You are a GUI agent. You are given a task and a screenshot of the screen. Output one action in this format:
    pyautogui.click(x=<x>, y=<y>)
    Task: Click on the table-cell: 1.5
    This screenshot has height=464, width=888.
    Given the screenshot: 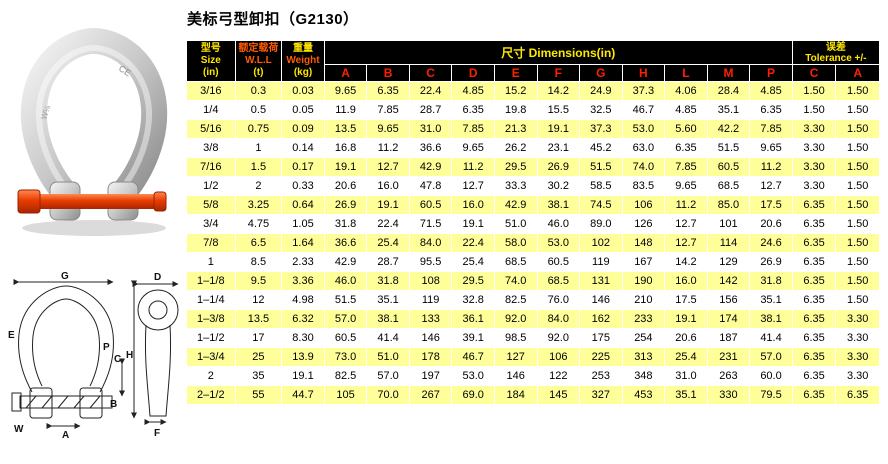 What is the action you would take?
    pyautogui.click(x=258, y=167)
    